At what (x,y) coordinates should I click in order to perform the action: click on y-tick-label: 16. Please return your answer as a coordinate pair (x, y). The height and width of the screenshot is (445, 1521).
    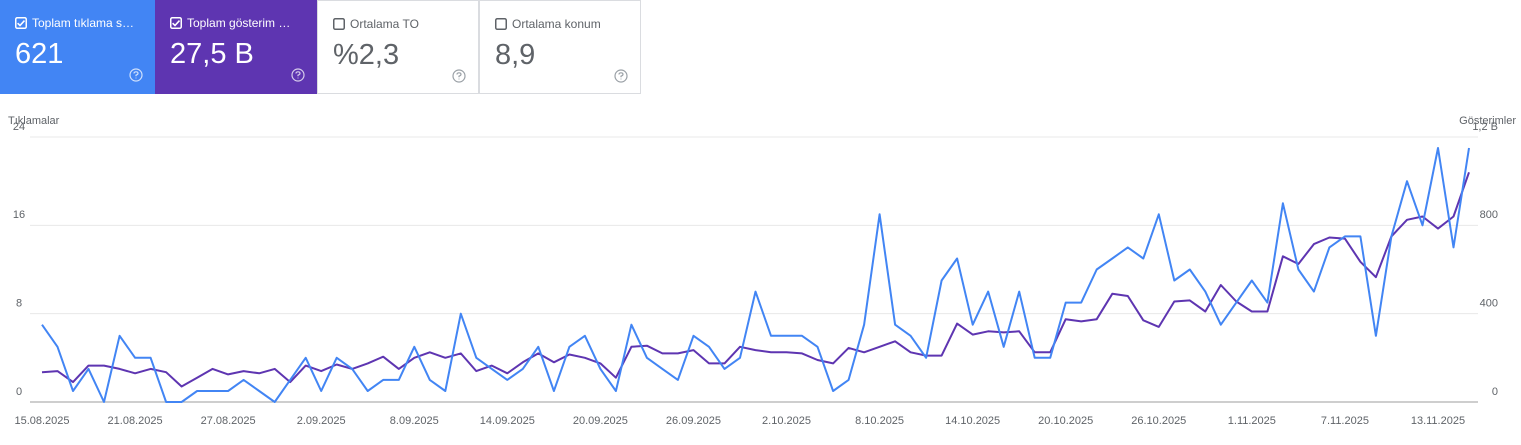
    Looking at the image, I should click on (19, 215).